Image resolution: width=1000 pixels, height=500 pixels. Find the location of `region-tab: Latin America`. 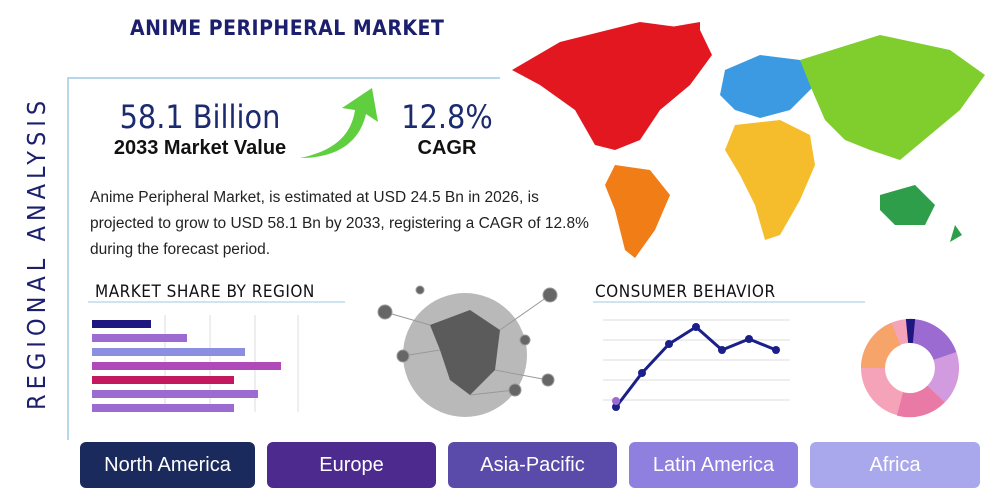

region-tab: Latin America is located at coordinates (713, 465).